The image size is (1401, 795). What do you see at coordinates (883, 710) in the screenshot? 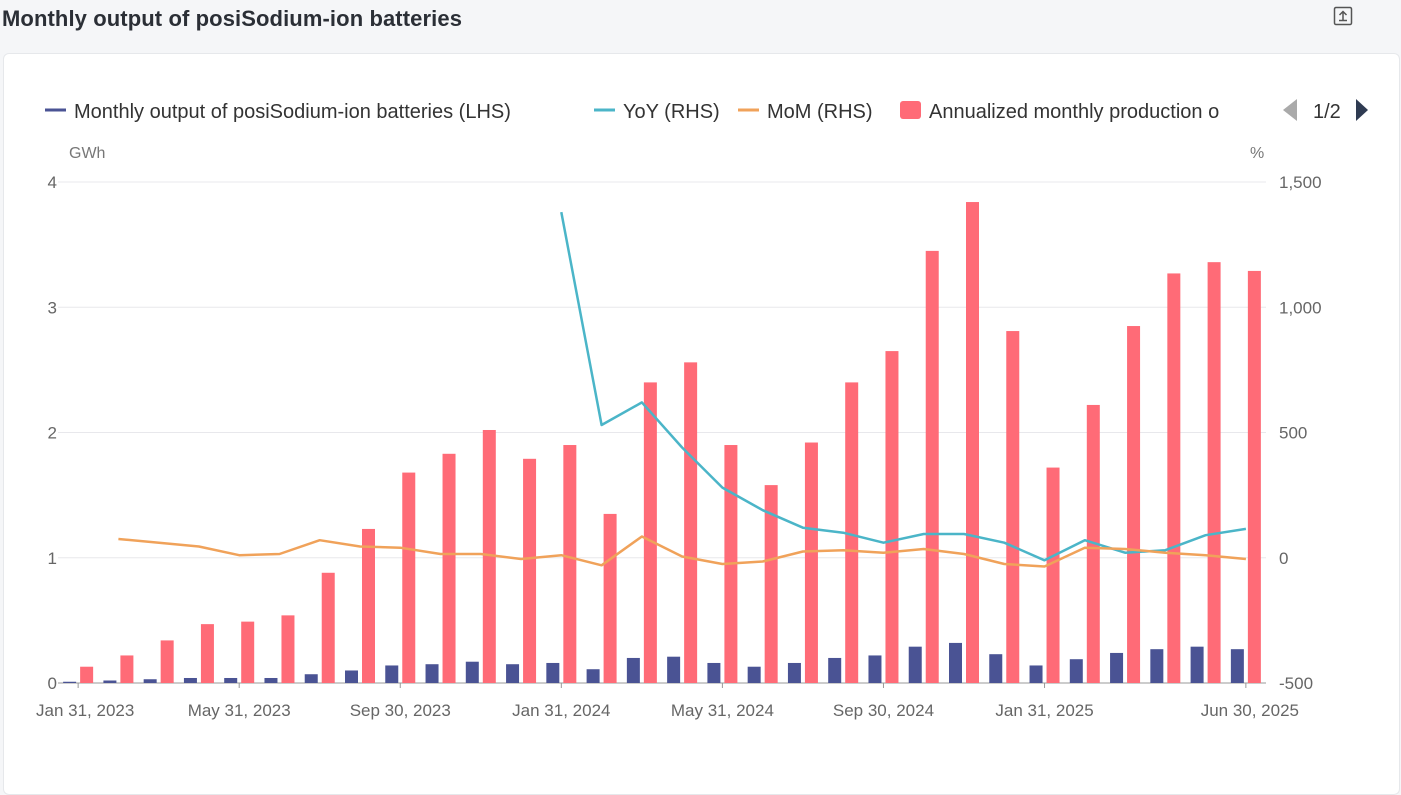
I see `x-tick-label: Sep 30, 2024` at bounding box center [883, 710].